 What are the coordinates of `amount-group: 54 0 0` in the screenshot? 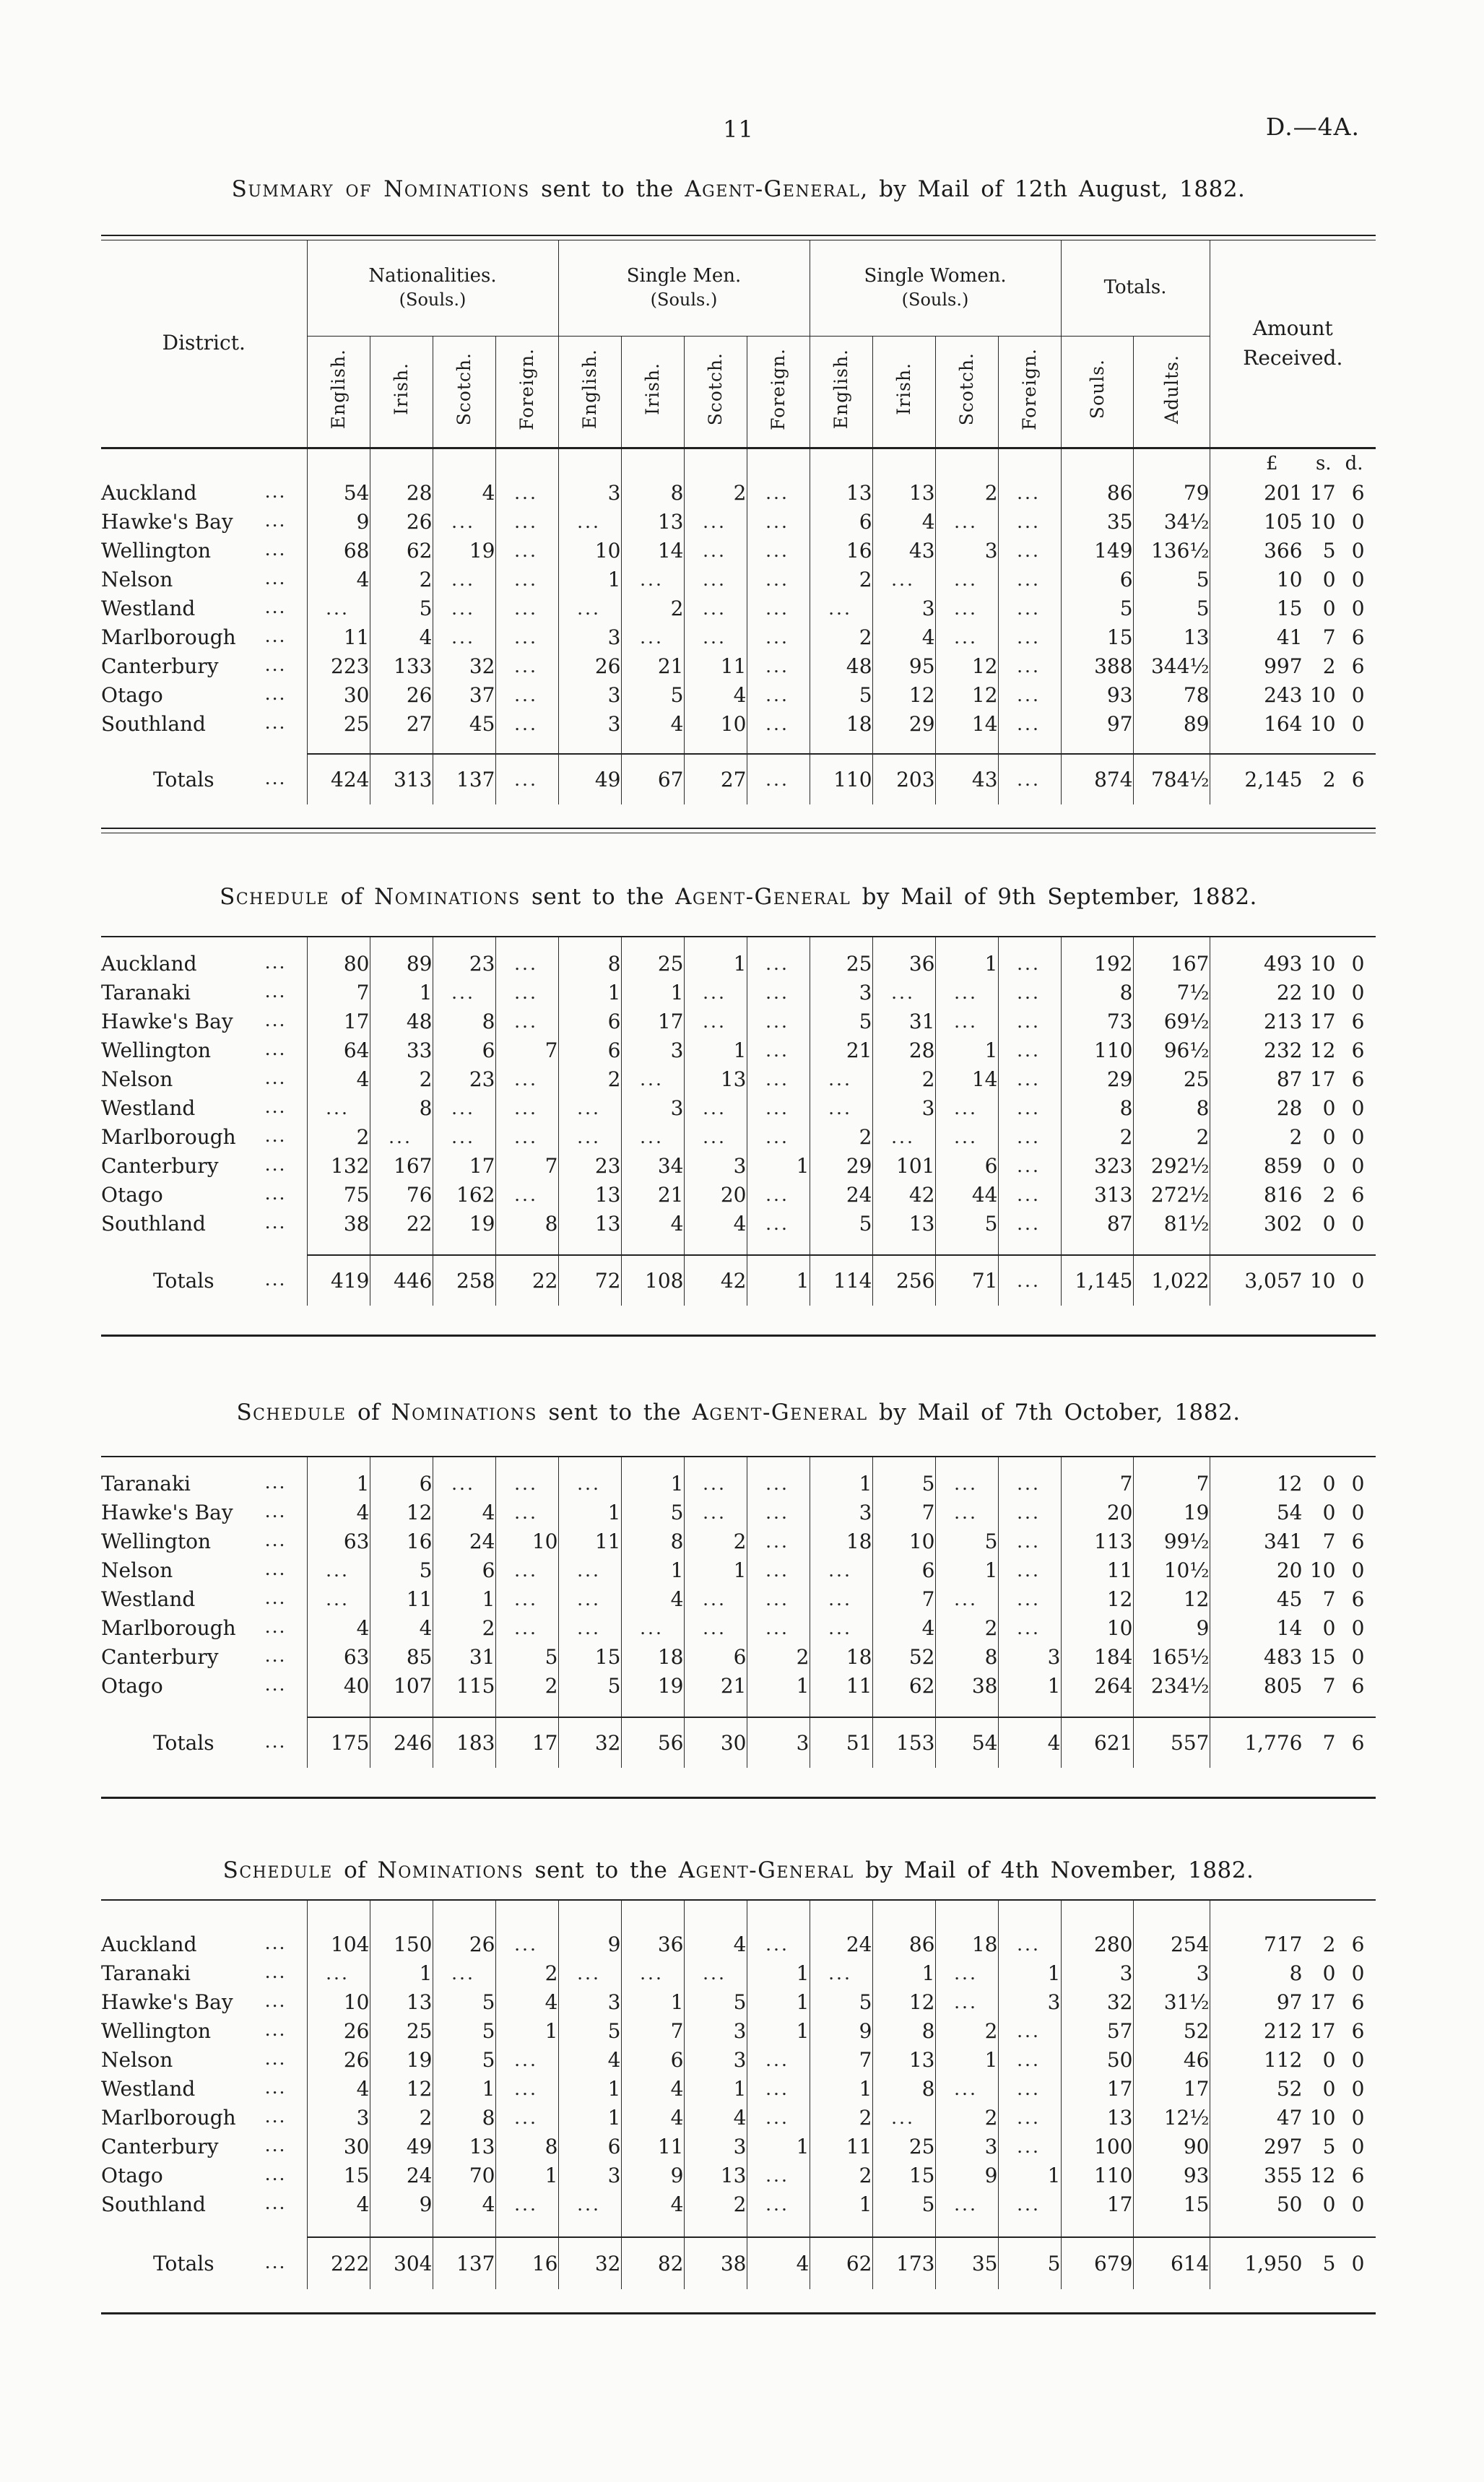 It's located at (1293, 1513).